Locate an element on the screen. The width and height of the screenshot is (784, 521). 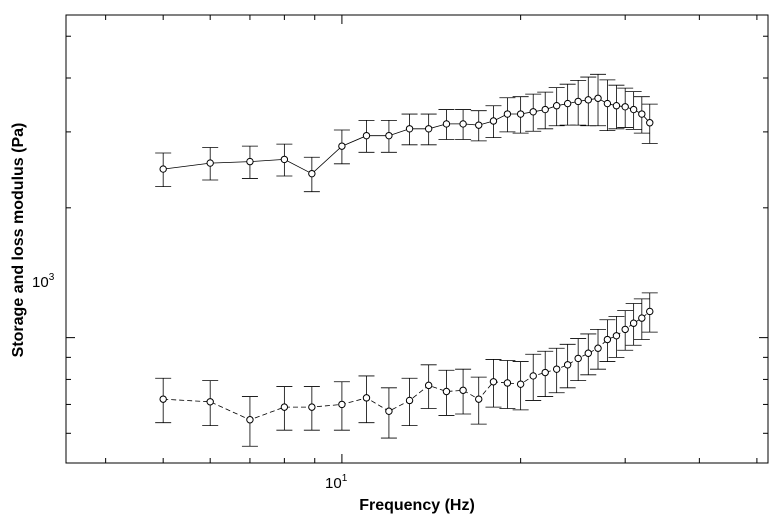
x-tick-label-10: 101 is located at coordinates (336, 482).